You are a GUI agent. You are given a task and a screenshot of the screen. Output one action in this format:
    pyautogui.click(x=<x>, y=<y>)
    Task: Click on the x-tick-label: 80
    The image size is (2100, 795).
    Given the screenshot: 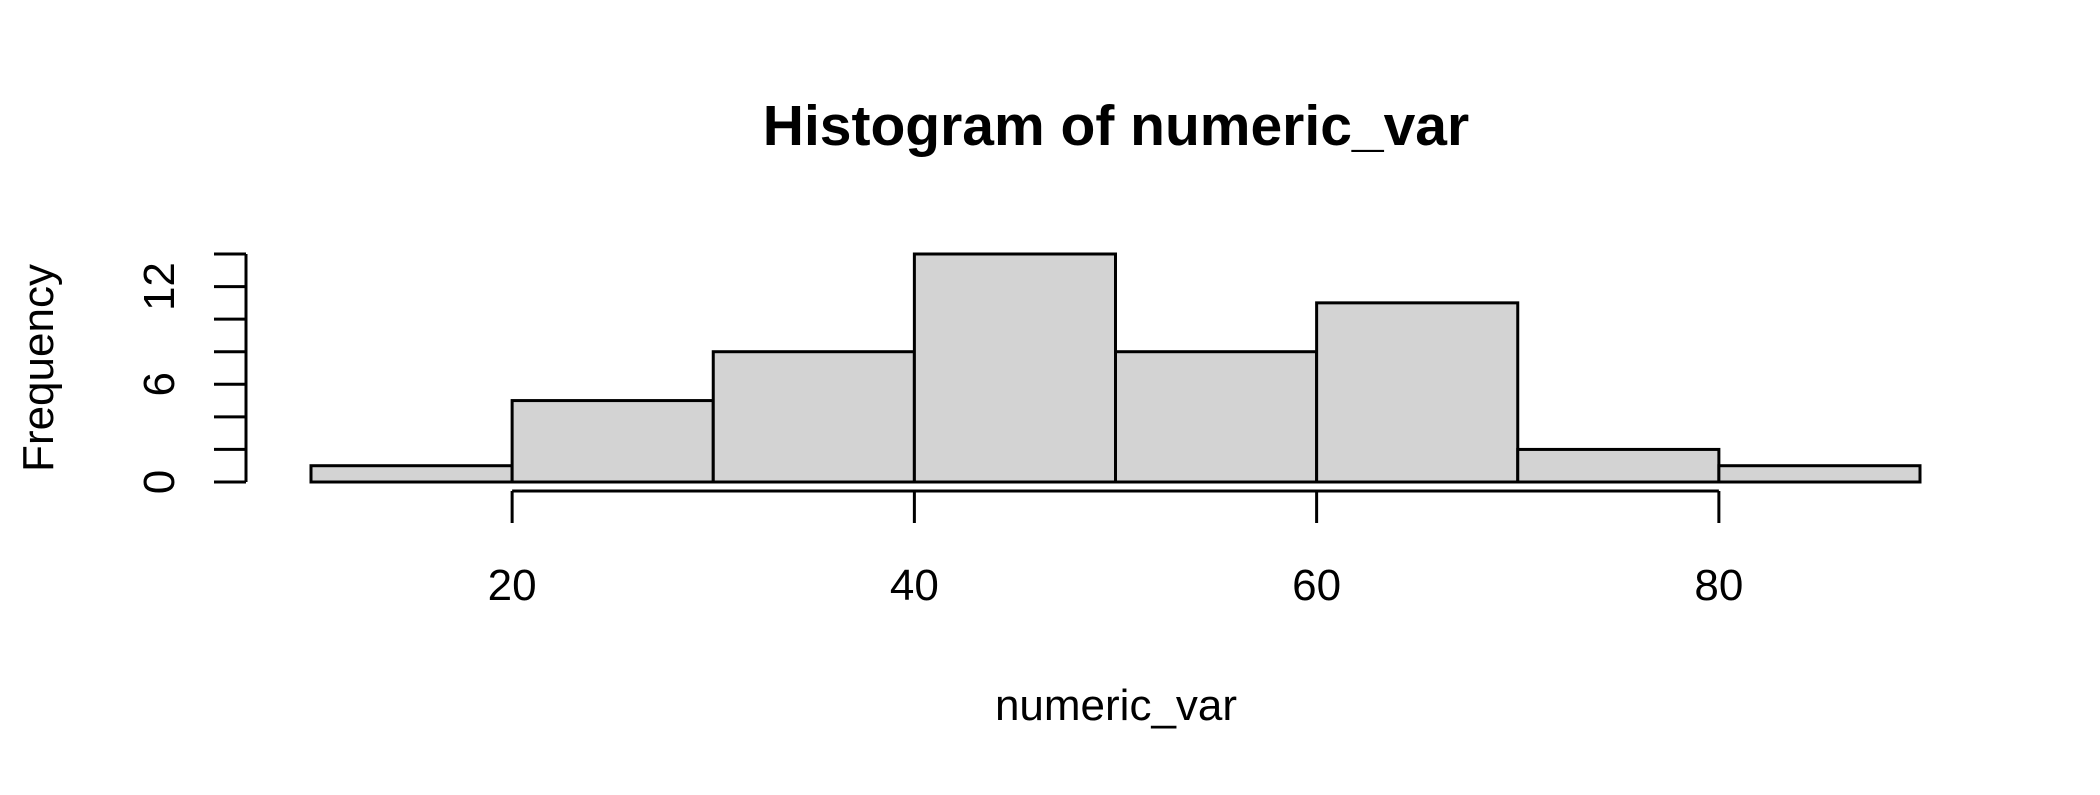 What is the action you would take?
    pyautogui.click(x=1718, y=585)
    